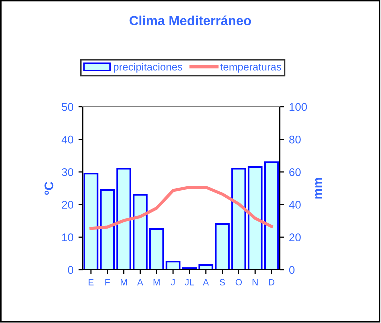 The width and height of the screenshot is (381, 323). I want to click on x-tick-label: S, so click(223, 282).